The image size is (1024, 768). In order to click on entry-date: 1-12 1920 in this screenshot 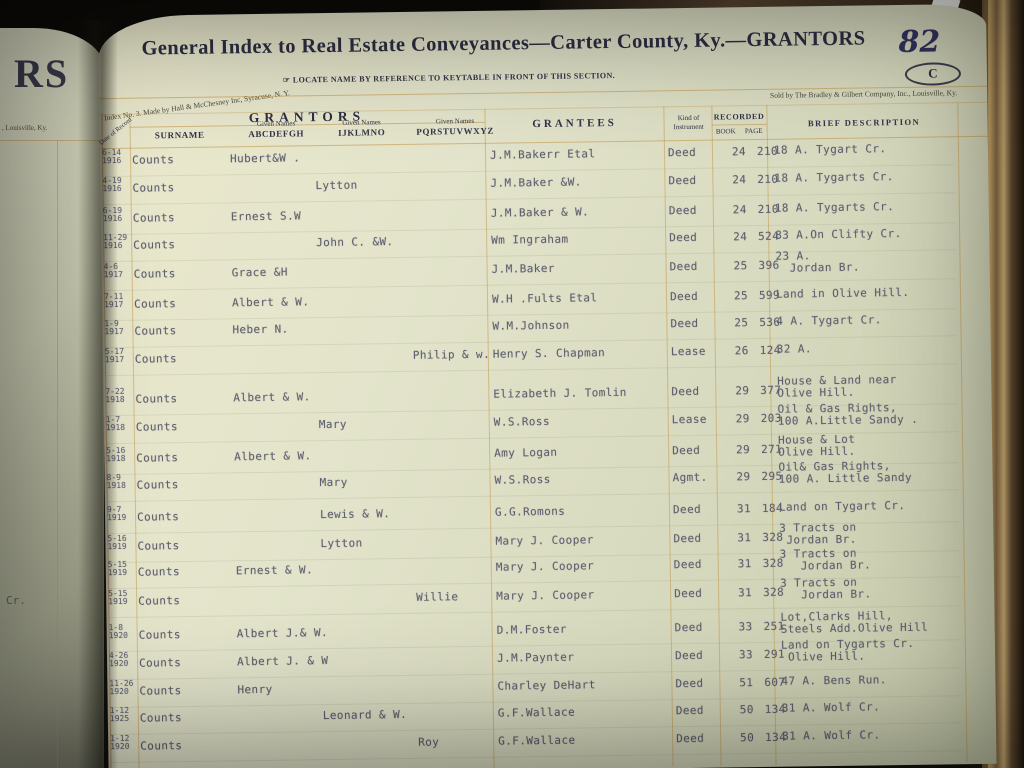, I will do `click(120, 742)`.